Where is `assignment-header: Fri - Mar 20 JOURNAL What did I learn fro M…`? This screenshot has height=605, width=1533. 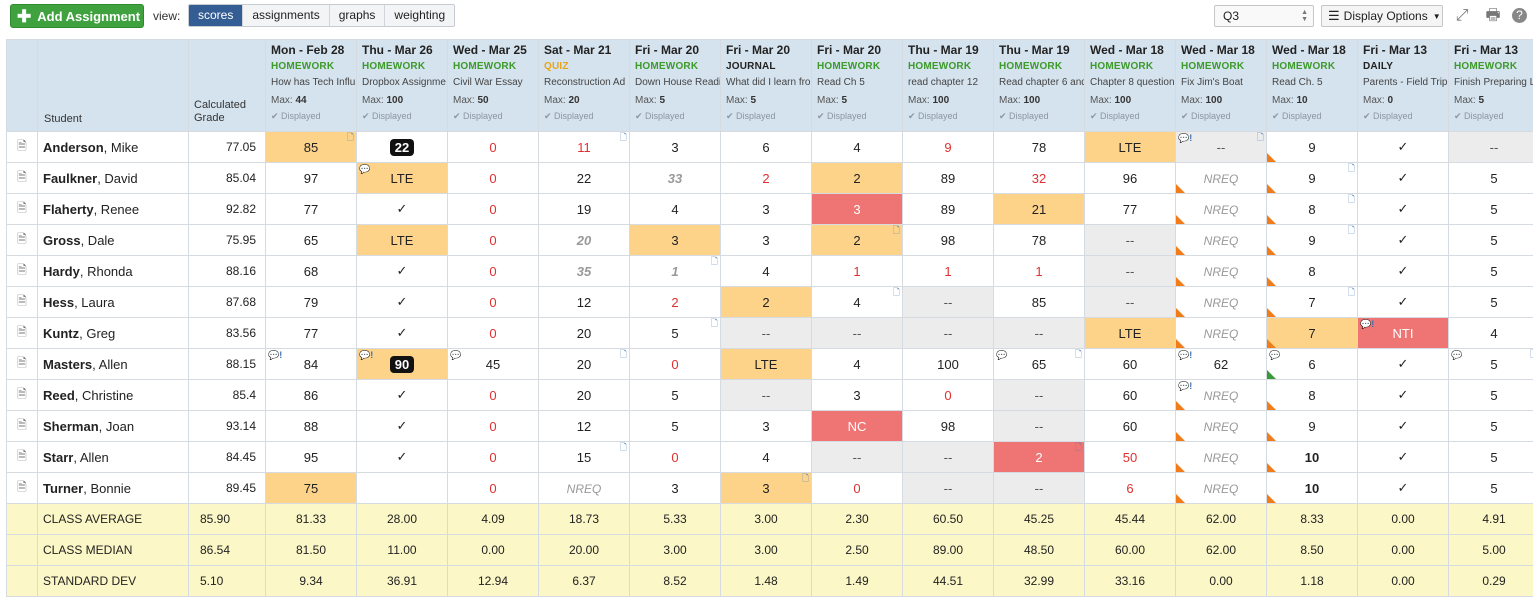
assignment-header: Fri - Mar 20 JOURNAL What did I learn fro M… is located at coordinates (766, 85).